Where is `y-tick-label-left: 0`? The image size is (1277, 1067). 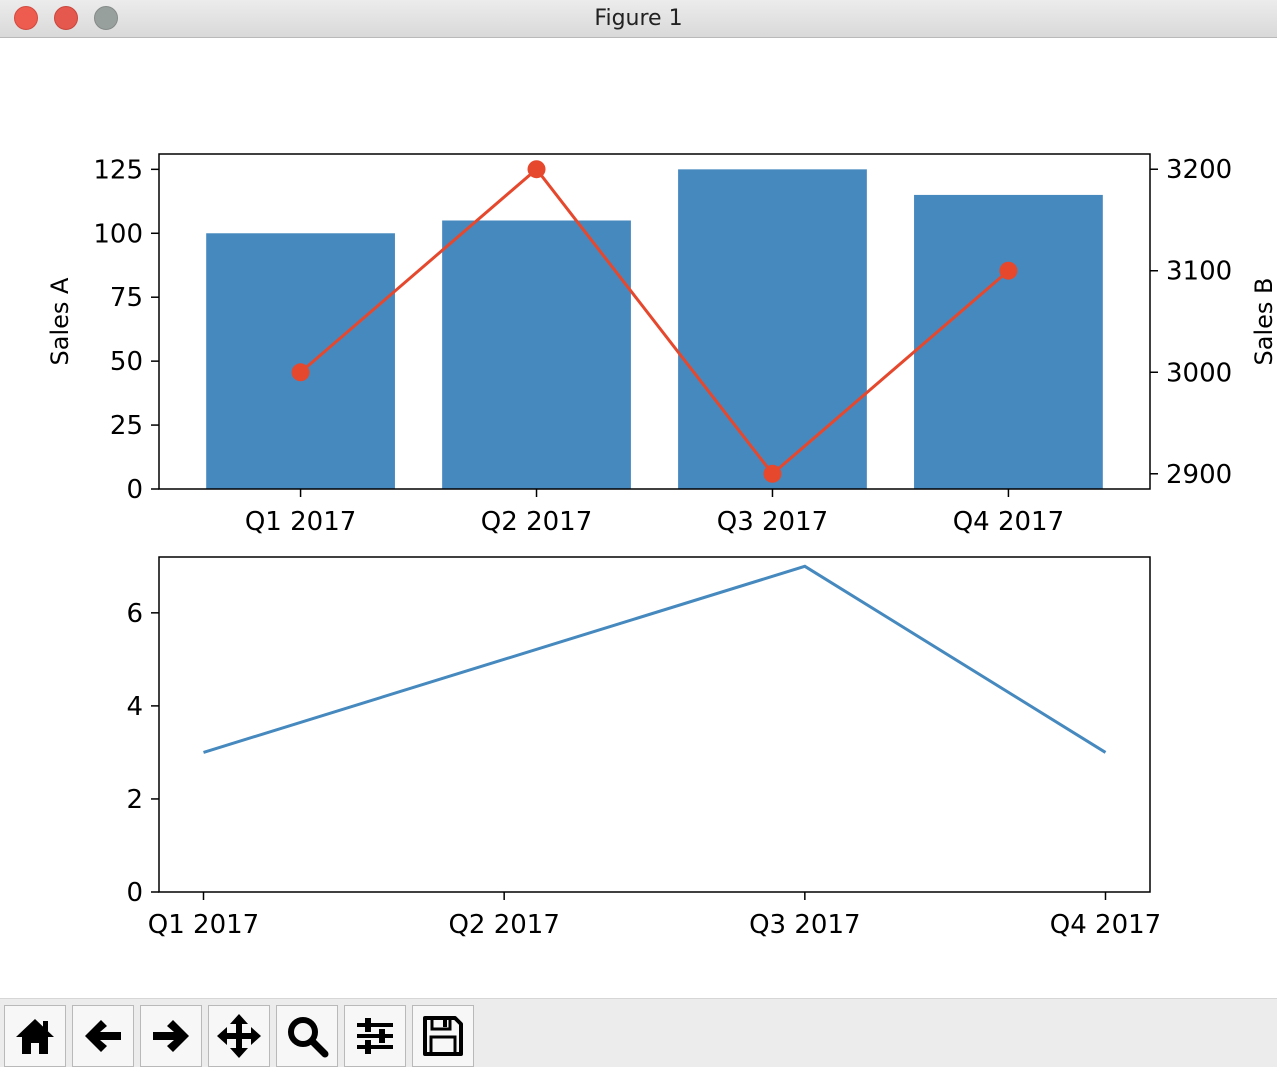 y-tick-label-left: 0 is located at coordinates (134, 490).